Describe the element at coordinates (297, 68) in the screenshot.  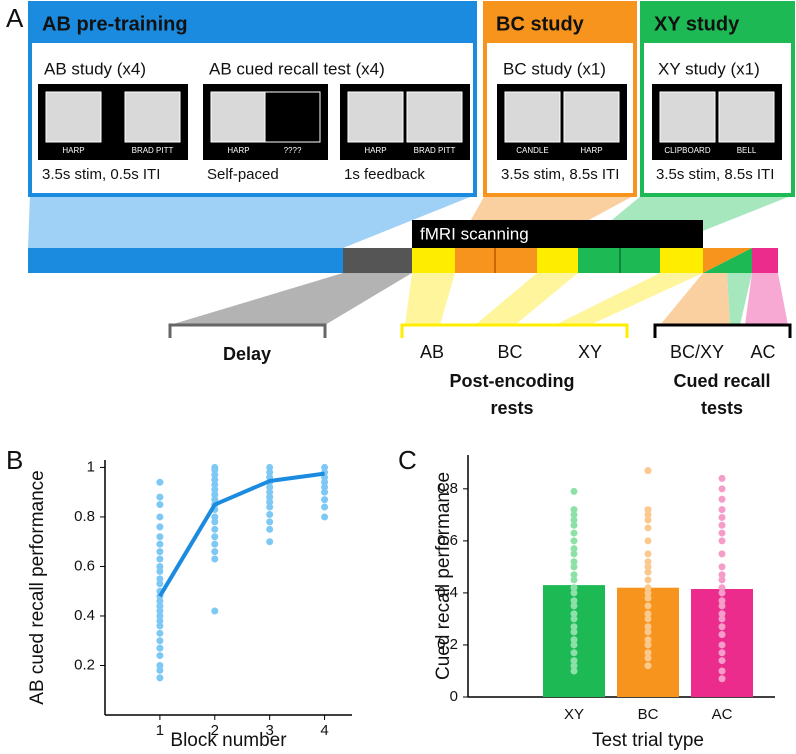
I see `task-label: AB cued recall test (x4)` at that location.